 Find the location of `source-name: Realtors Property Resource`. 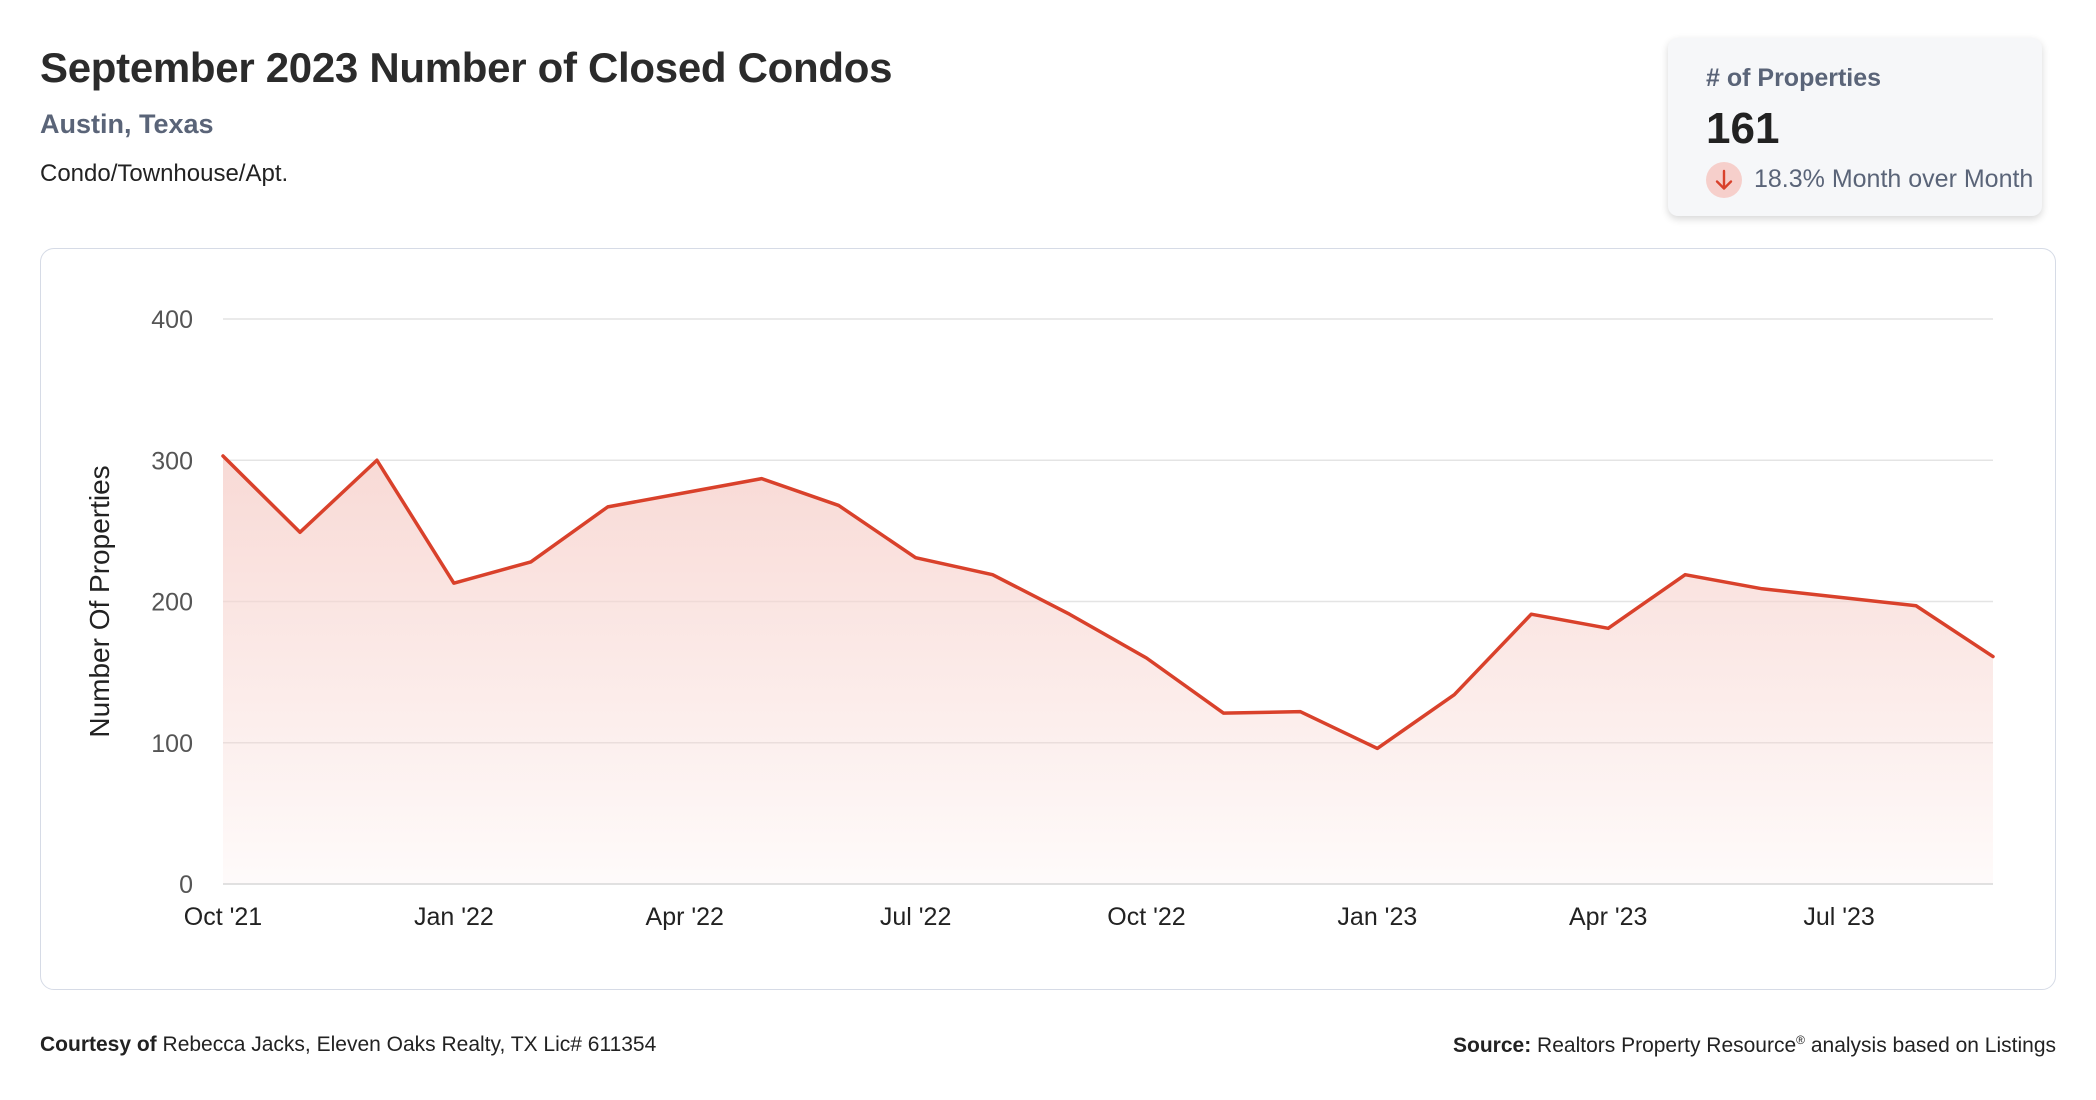

source-name: Realtors Property Resource is located at coordinates (1667, 1045).